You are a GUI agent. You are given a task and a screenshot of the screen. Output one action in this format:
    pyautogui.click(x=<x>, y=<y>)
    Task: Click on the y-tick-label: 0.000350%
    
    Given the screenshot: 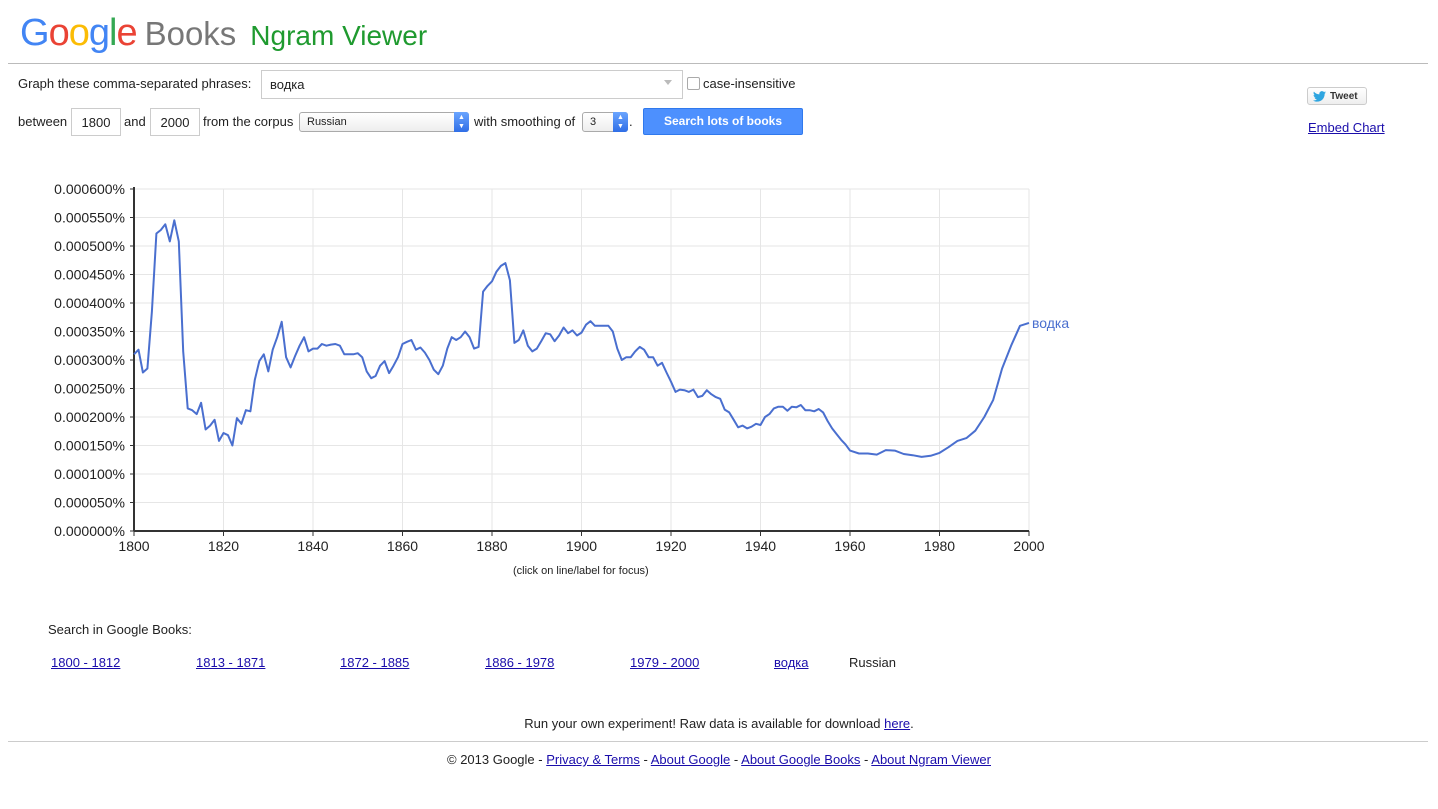 What is the action you would take?
    pyautogui.click(x=89, y=332)
    